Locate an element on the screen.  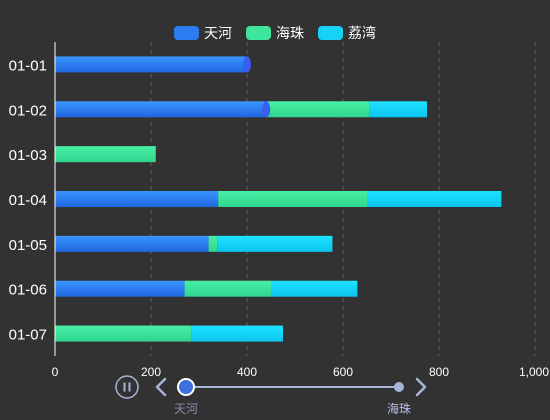
y-tick-label: 01-05 is located at coordinates (28, 245).